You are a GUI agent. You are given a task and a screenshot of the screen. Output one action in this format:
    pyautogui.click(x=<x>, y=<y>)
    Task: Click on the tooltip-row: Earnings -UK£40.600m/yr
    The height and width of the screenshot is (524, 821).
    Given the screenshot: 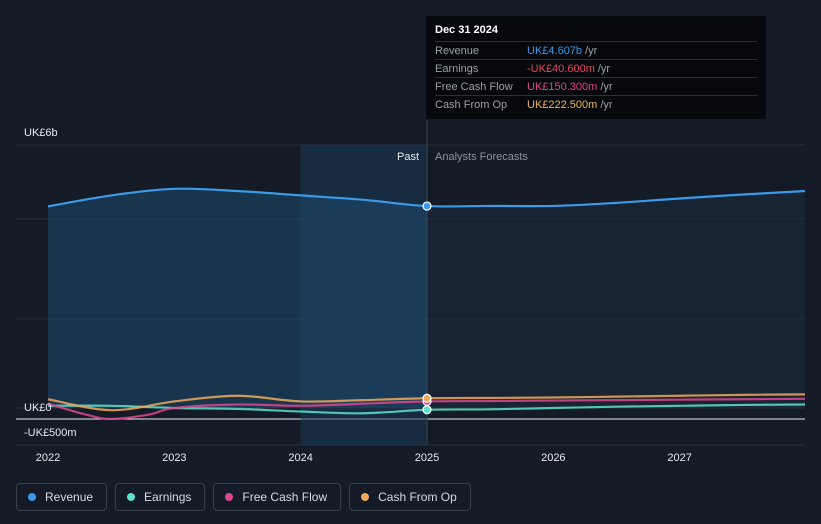 What is the action you would take?
    pyautogui.click(x=596, y=68)
    